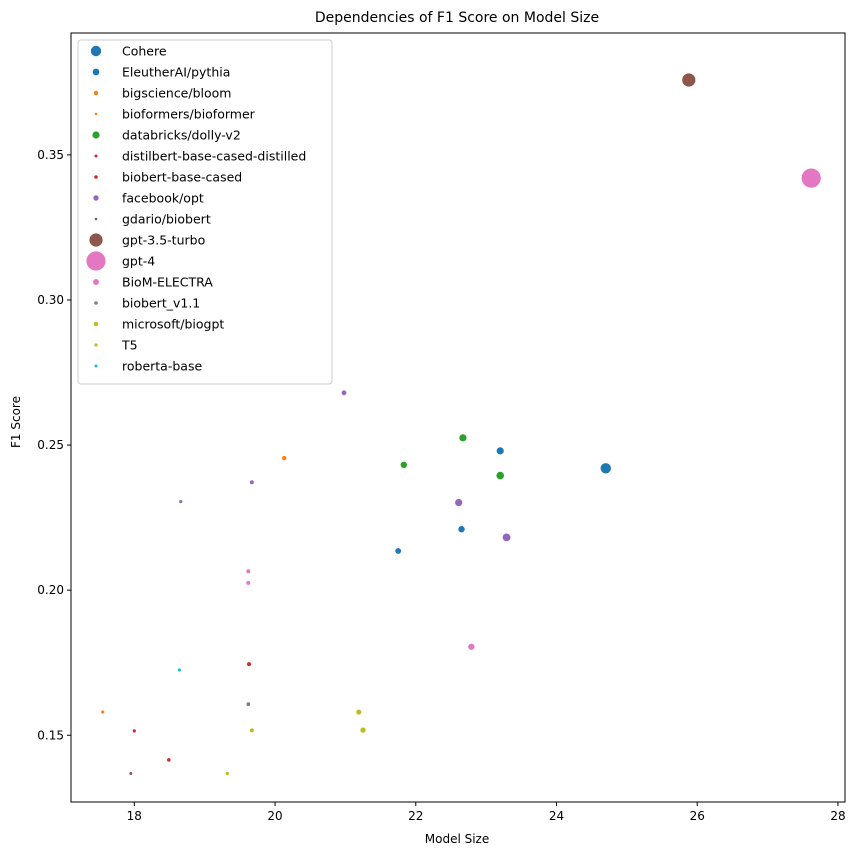 The width and height of the screenshot is (855, 855). I want to click on y-tick-label: 0.20, so click(50, 590).